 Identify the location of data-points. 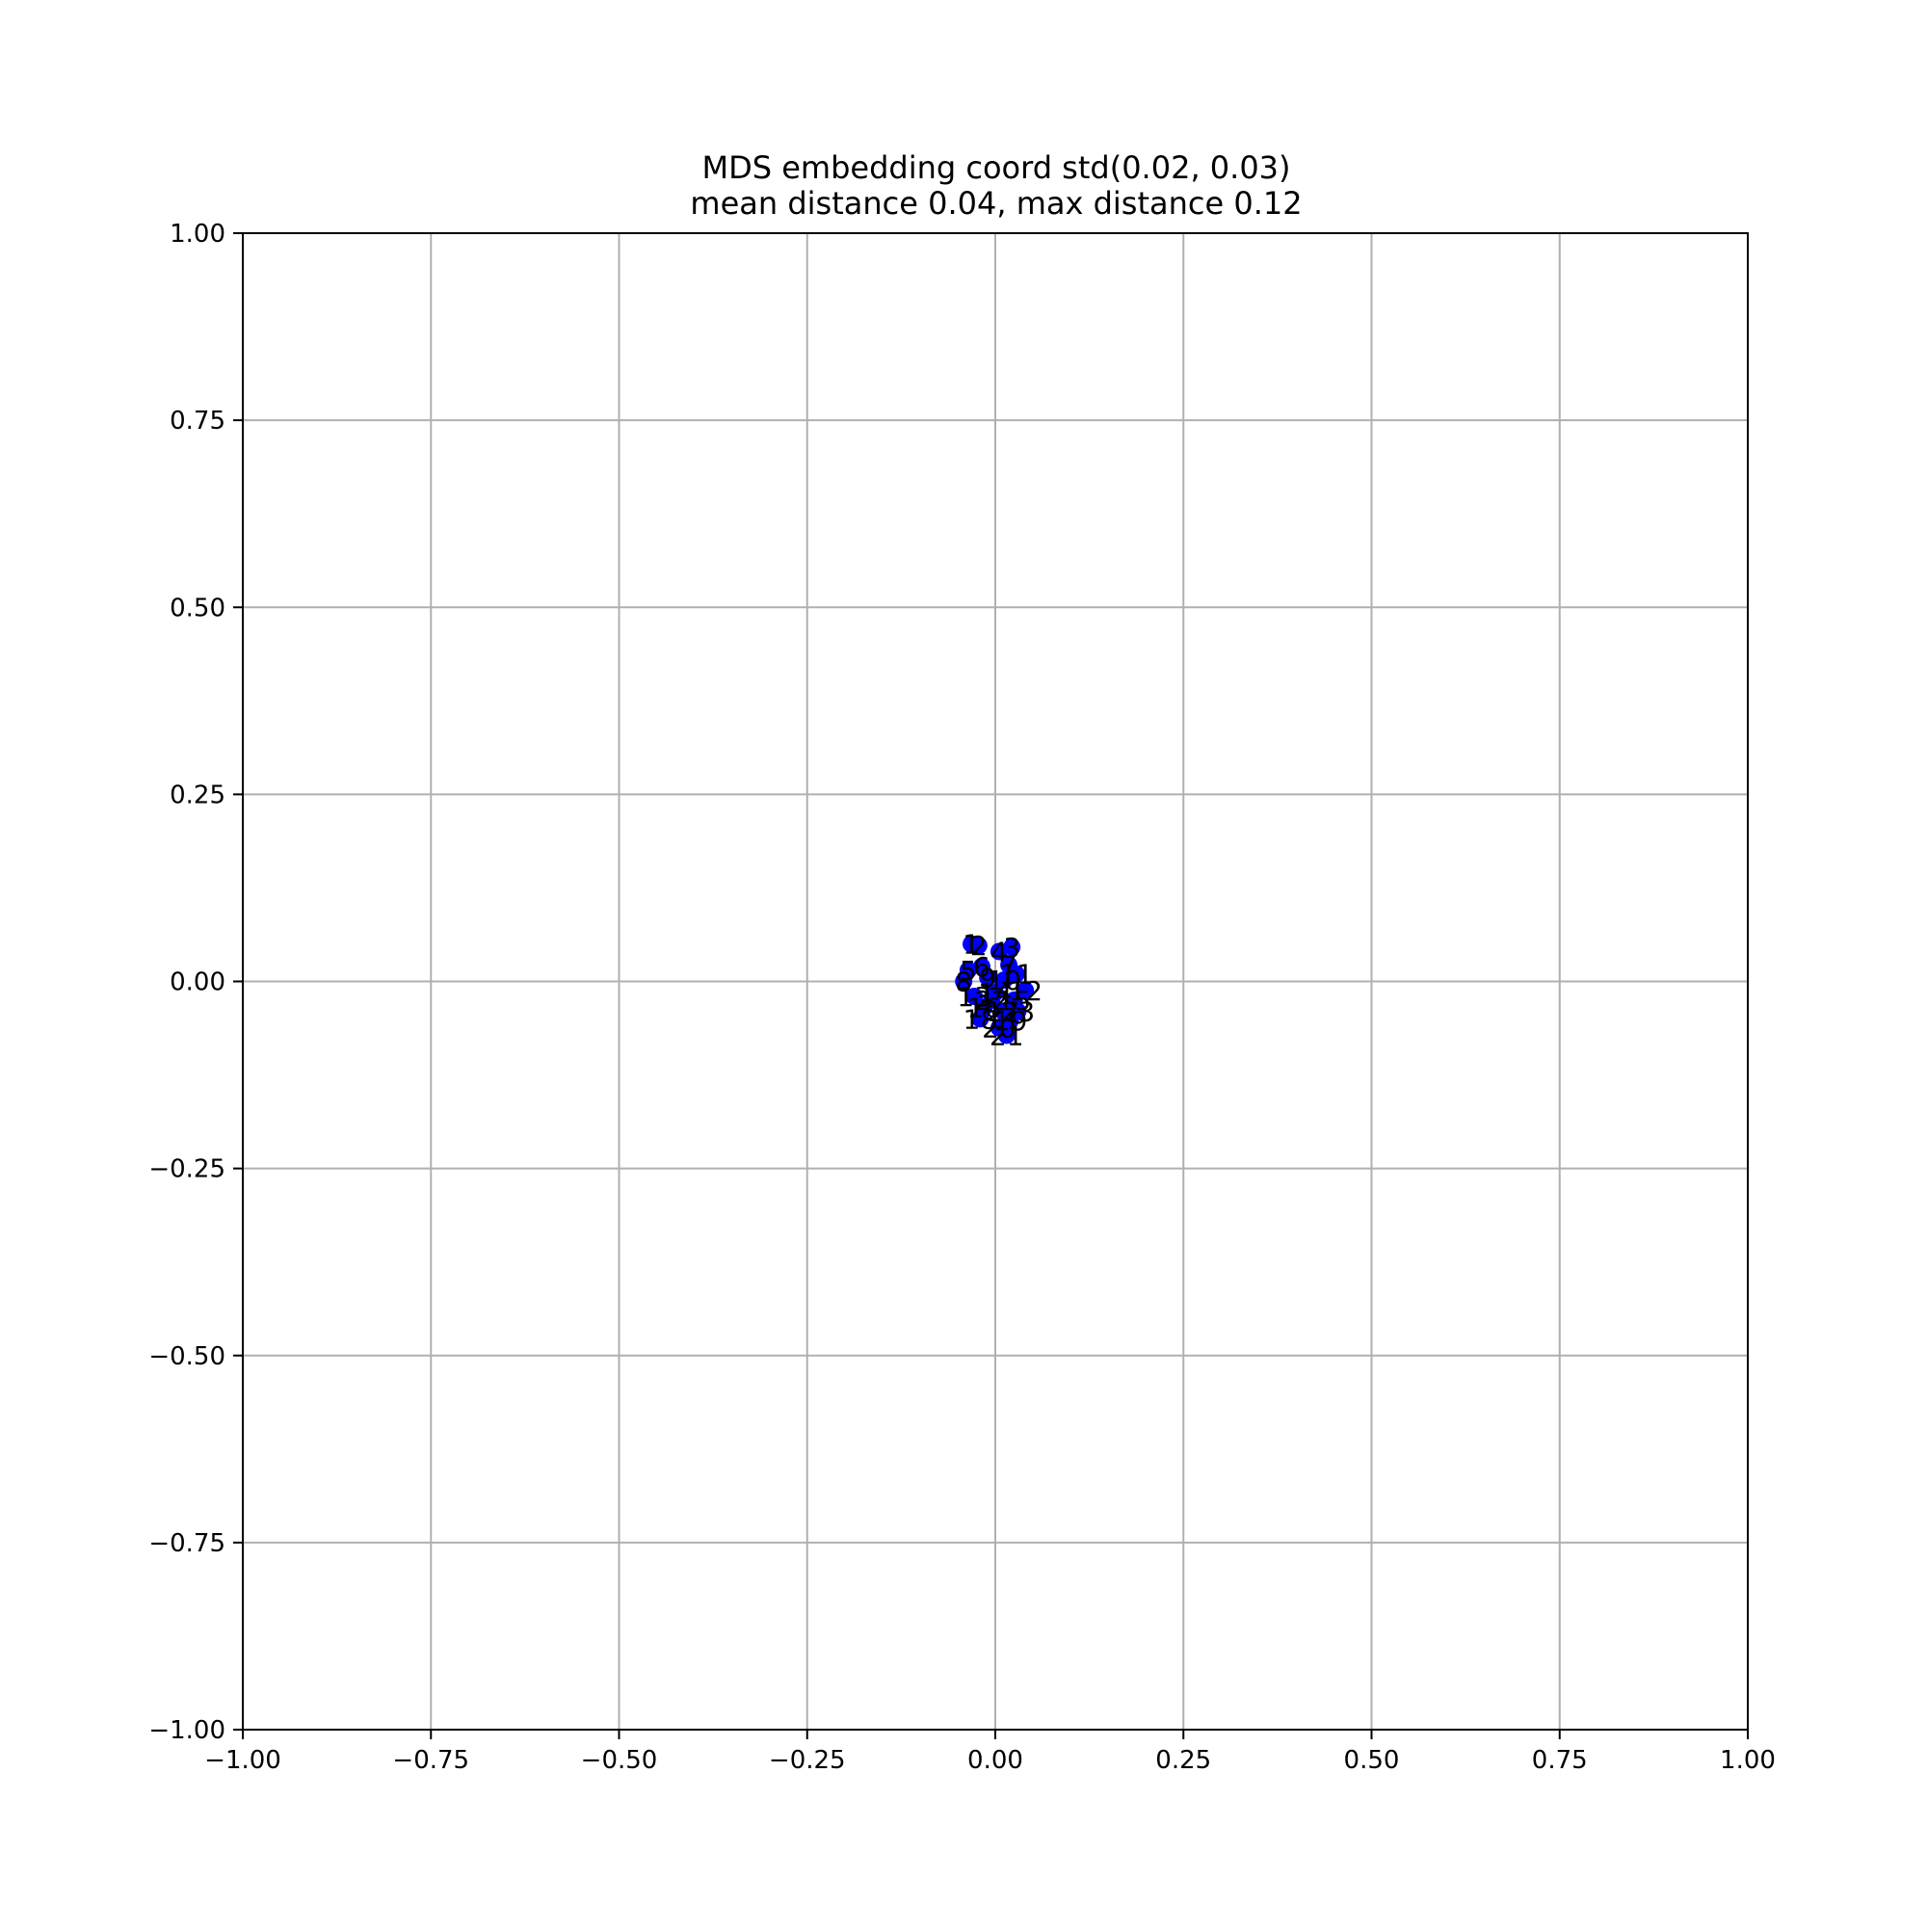
(995, 990).